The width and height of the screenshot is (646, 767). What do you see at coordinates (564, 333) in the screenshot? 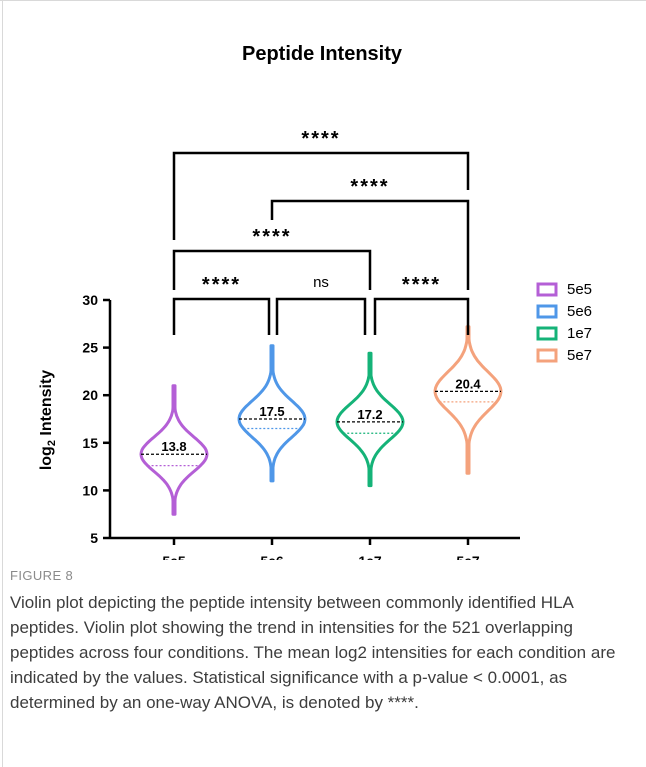
I see `legend-item-1e7: 1e7` at bounding box center [564, 333].